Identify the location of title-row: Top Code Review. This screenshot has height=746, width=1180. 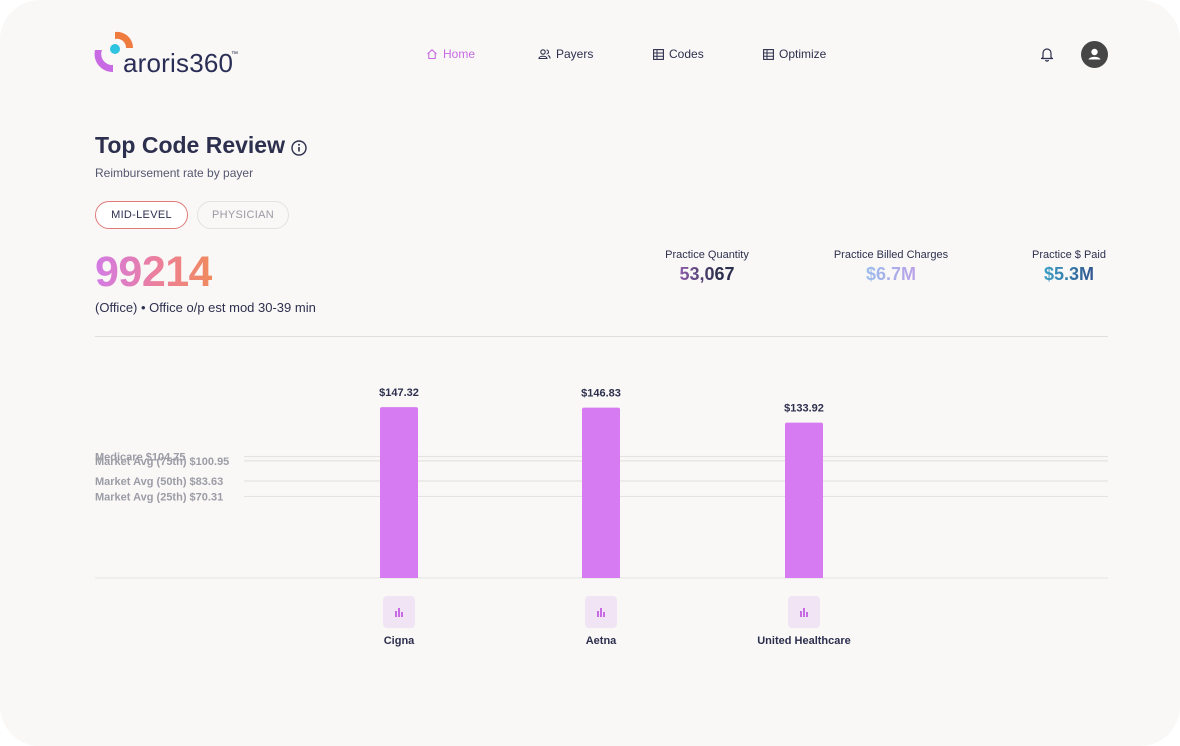
(201, 145).